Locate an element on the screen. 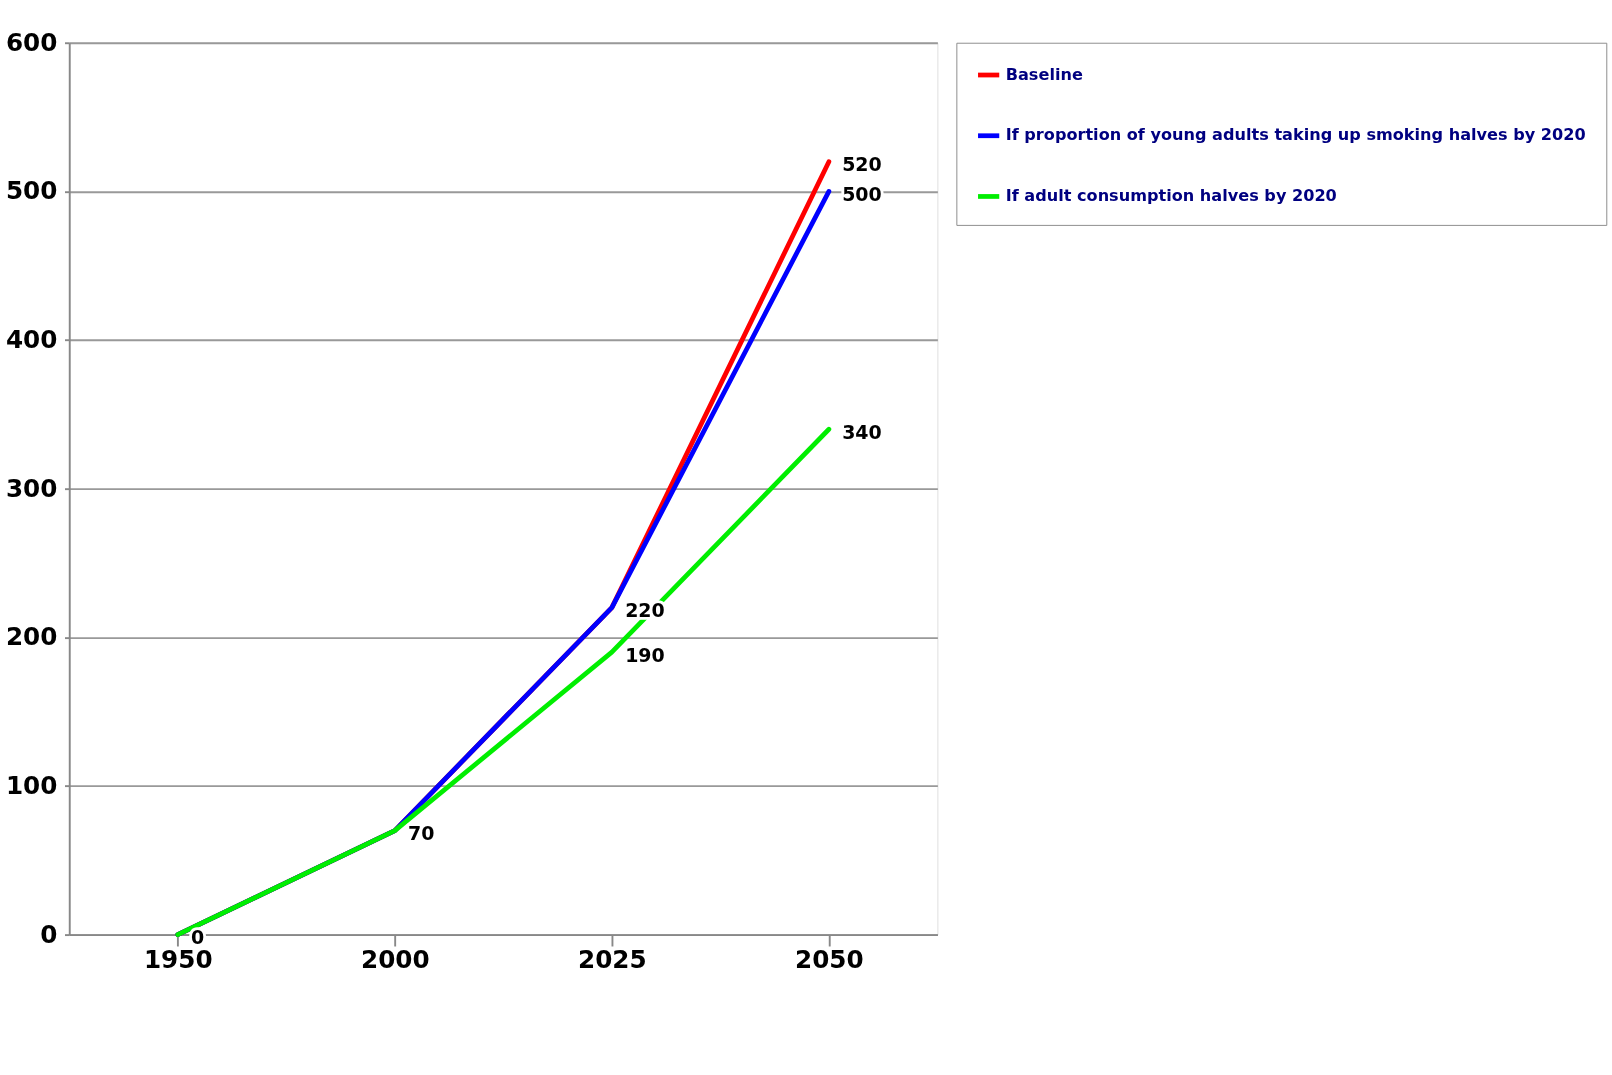 This screenshot has width=1612, height=1075. y-tick-label: 0 is located at coordinates (49, 934).